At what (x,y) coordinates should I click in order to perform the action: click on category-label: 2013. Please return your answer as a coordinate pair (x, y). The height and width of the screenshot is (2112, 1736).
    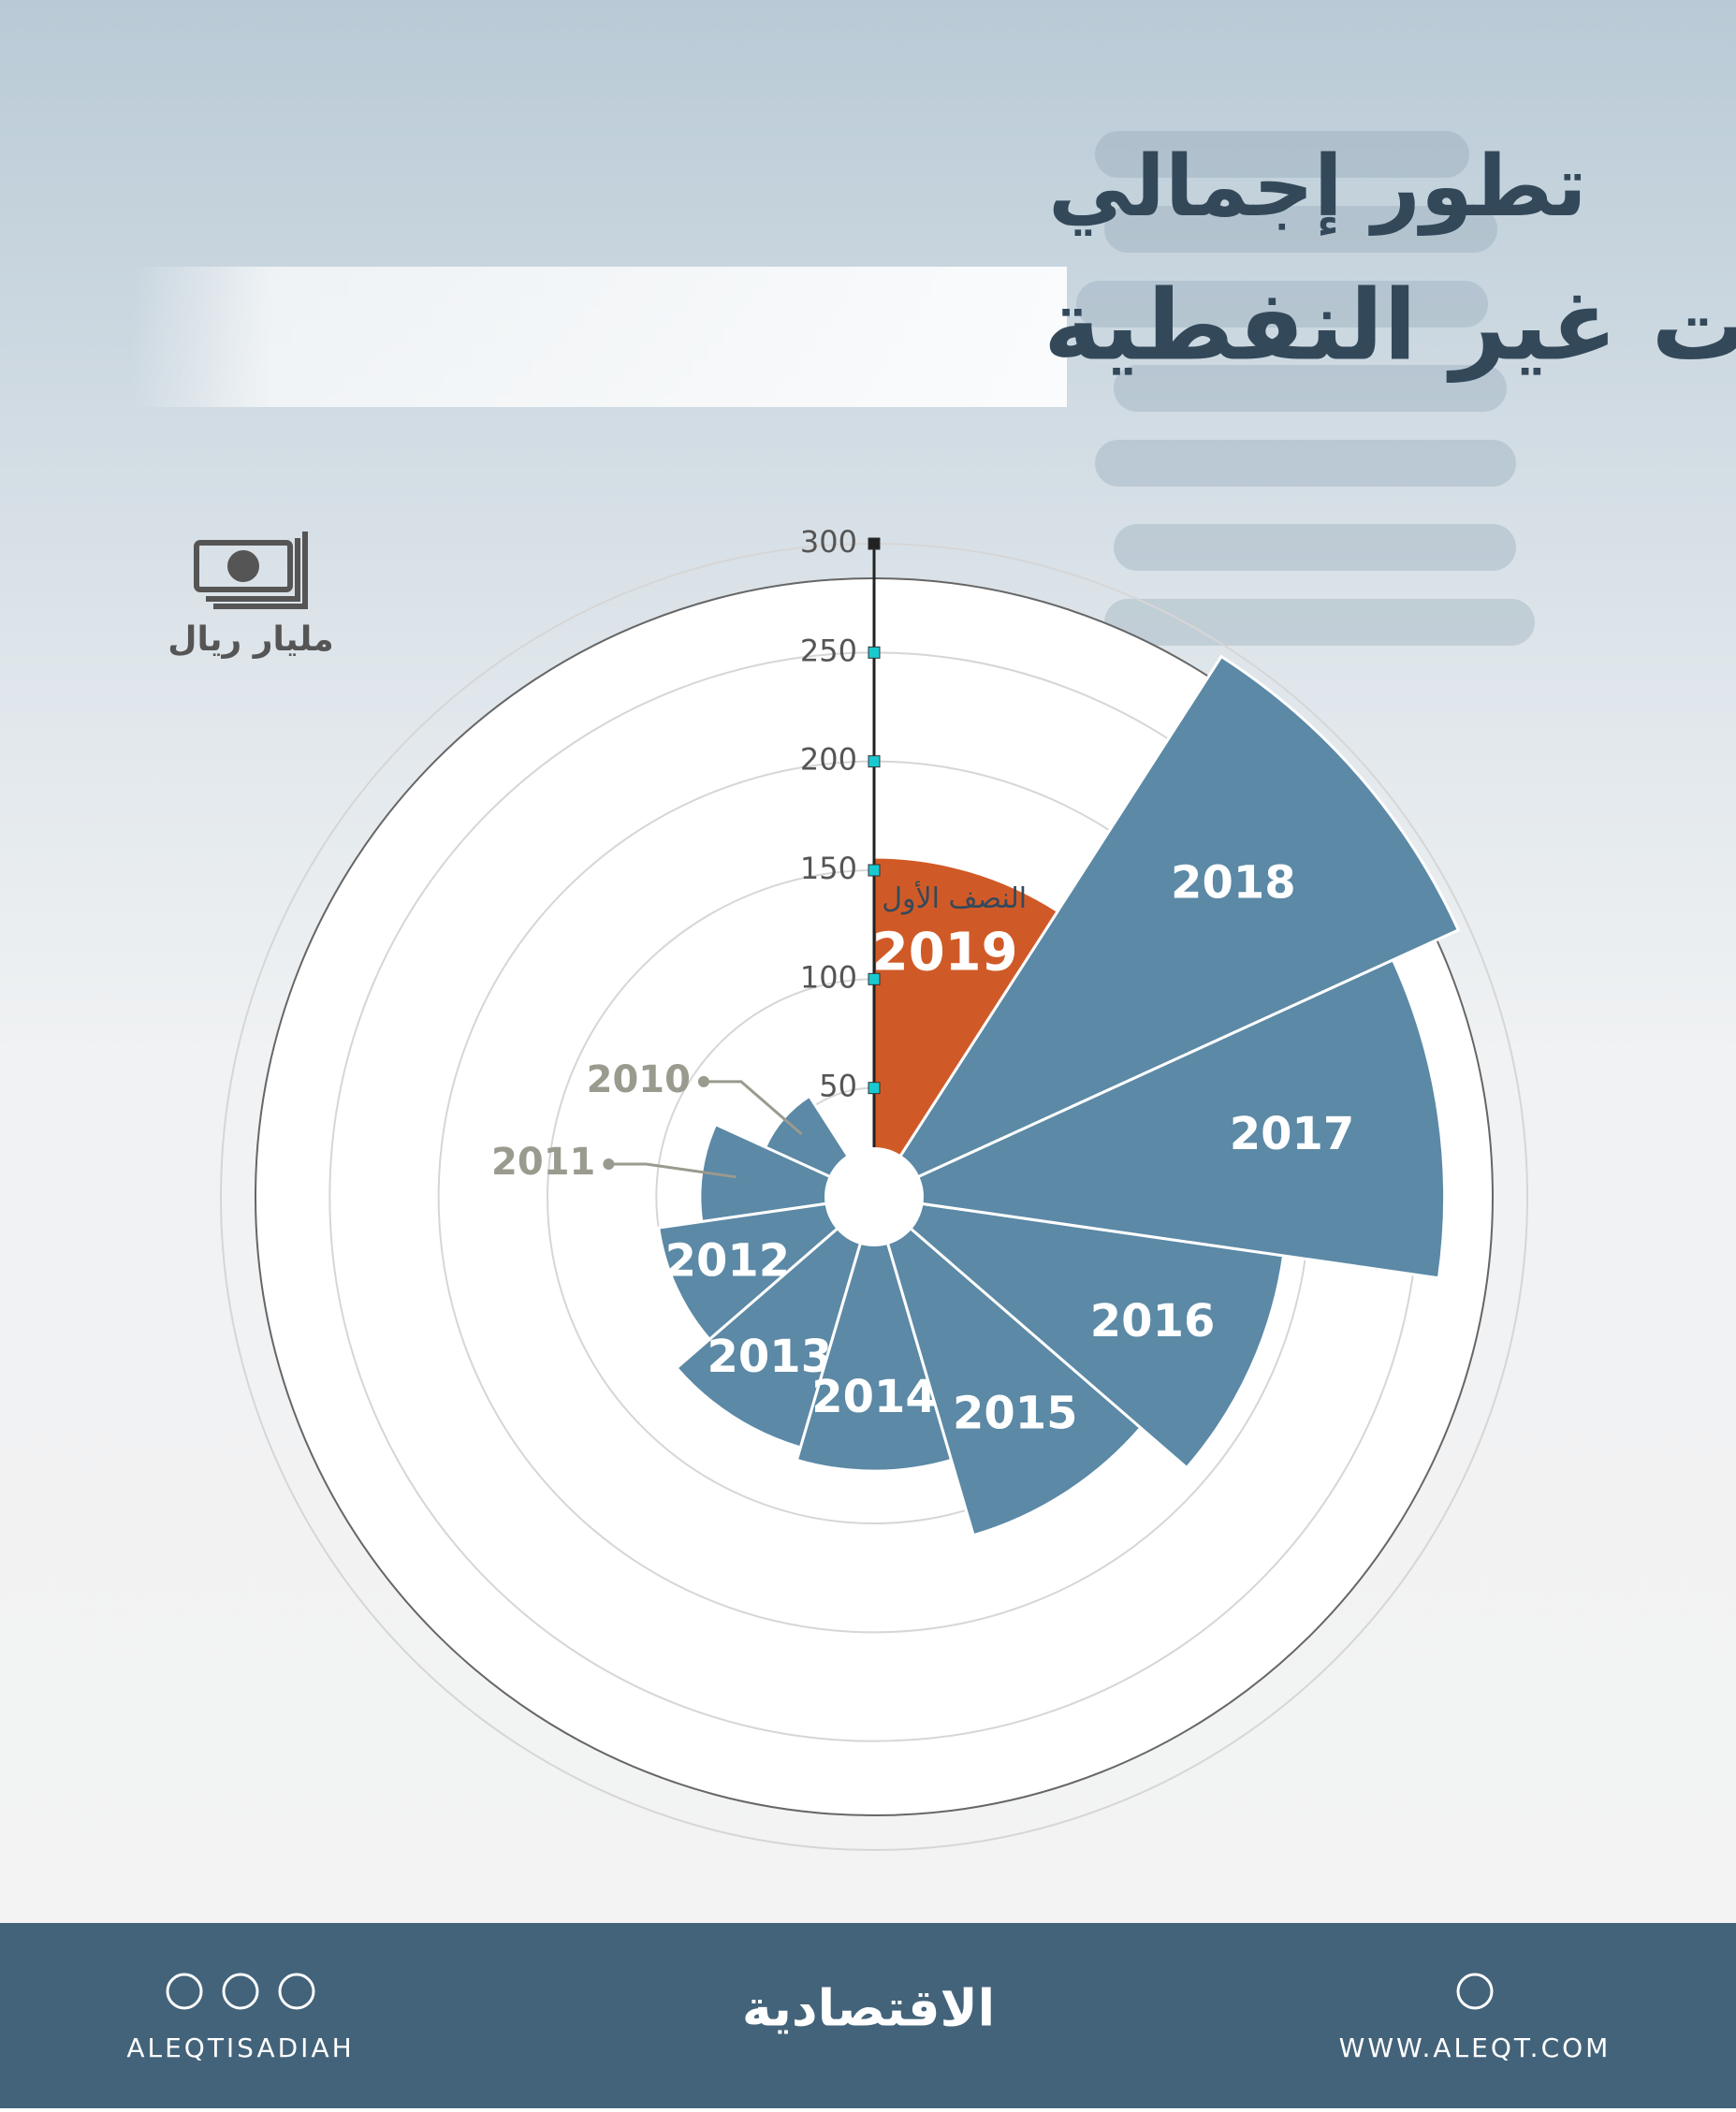
    Looking at the image, I should click on (770, 1357).